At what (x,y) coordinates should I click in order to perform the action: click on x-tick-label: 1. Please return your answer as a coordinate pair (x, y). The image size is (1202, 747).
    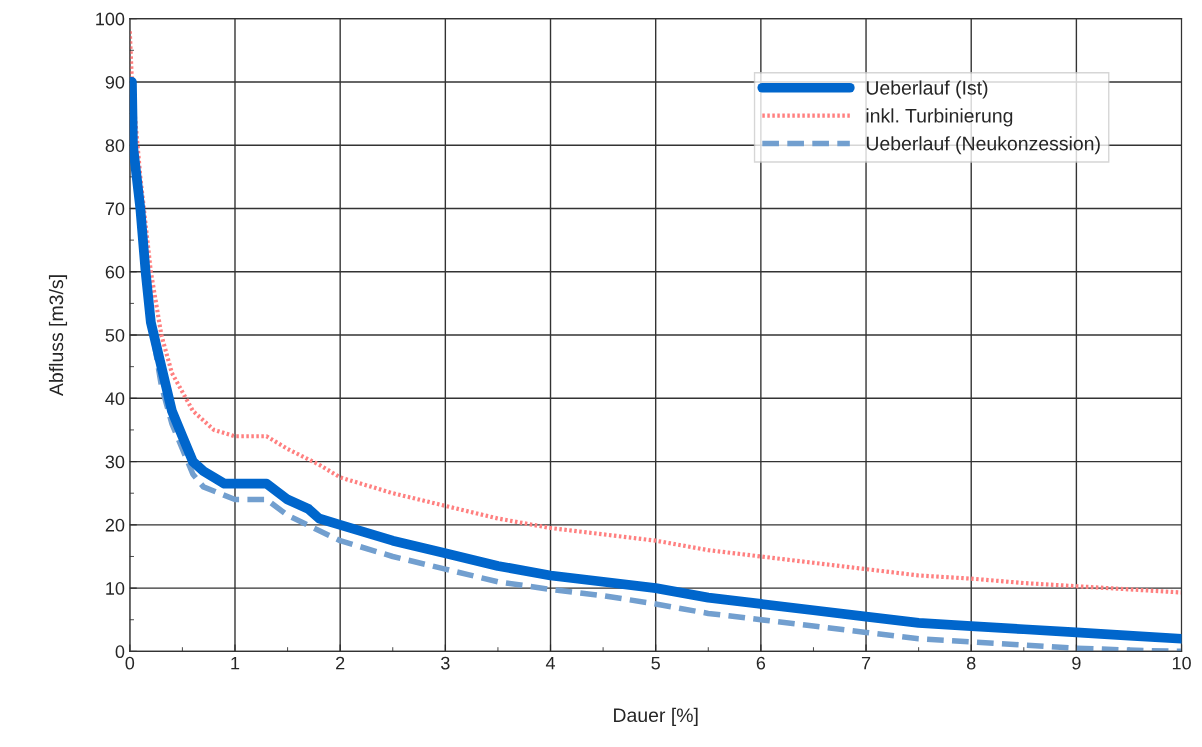
    Looking at the image, I should click on (235, 663).